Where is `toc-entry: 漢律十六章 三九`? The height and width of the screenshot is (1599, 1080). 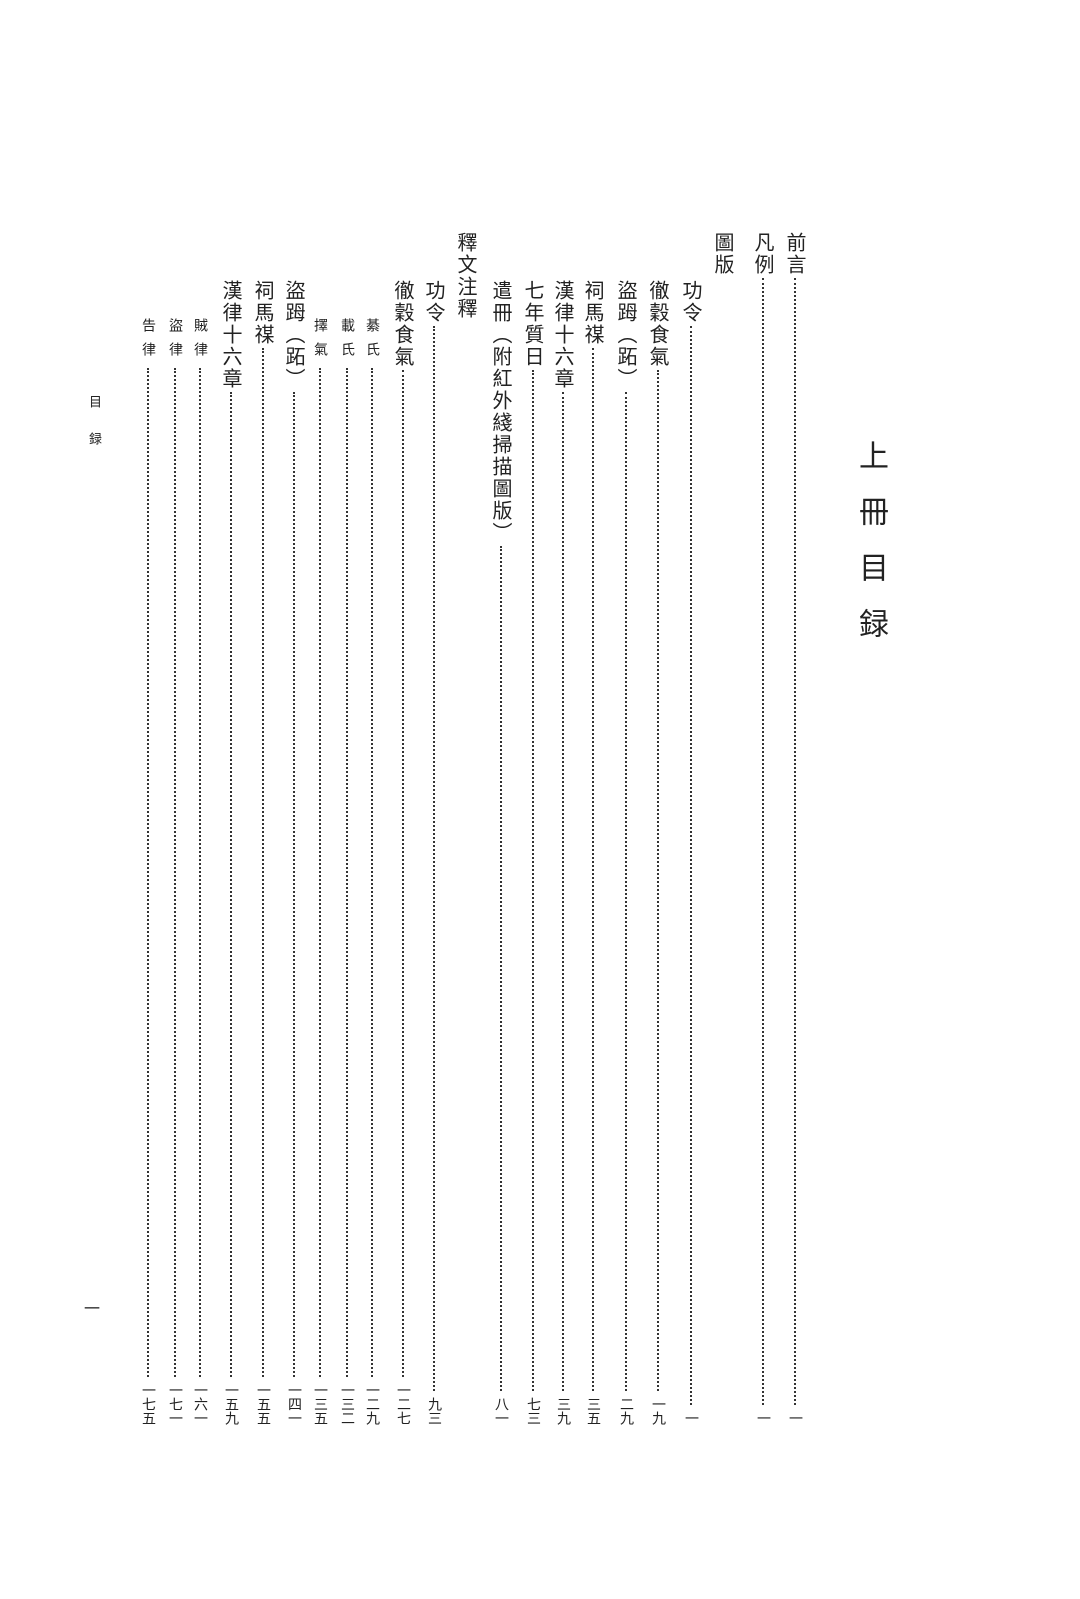 toc-entry: 漢律十六章 三九 is located at coordinates (563, 852).